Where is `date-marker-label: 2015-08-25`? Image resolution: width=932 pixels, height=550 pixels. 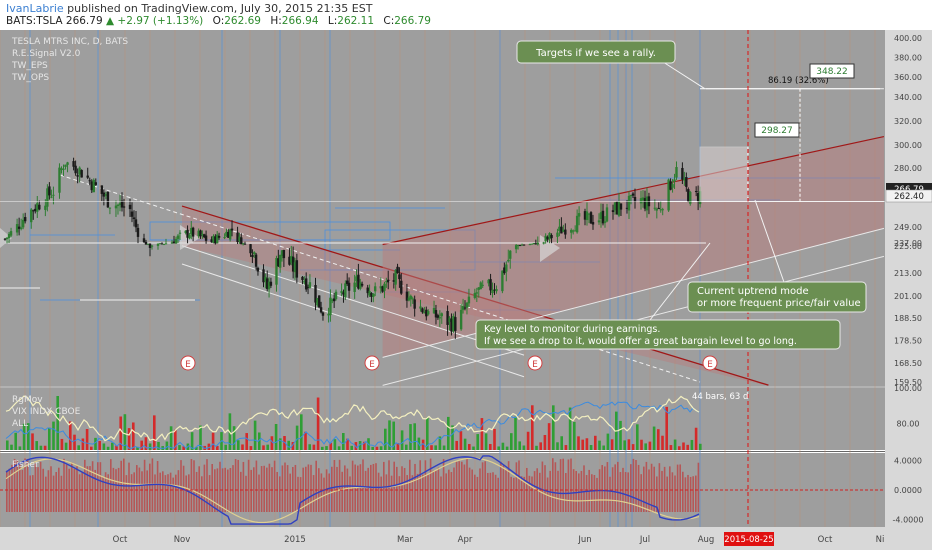
date-marker-label: 2015-08-25 is located at coordinates (749, 539).